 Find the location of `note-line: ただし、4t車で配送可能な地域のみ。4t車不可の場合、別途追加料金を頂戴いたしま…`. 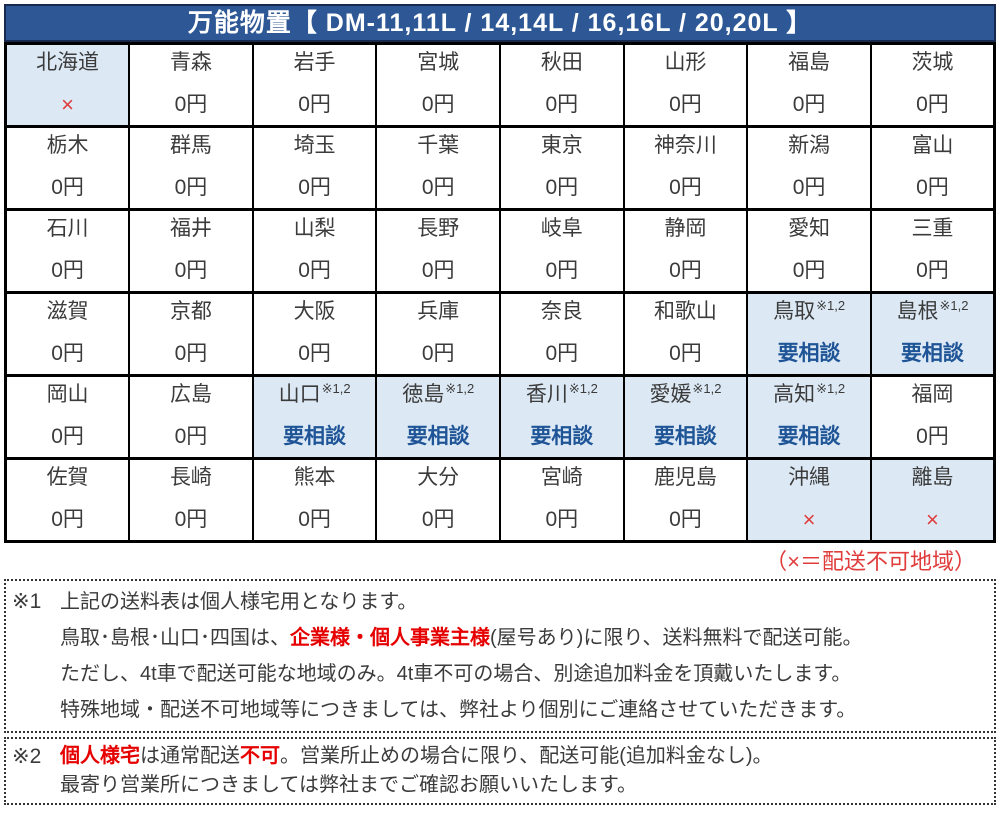

note-line: ただし、4t車で配送可能な地域のみ。4t車不可の場合、別途追加料金を頂戴いたしま… is located at coordinates (523, 674).